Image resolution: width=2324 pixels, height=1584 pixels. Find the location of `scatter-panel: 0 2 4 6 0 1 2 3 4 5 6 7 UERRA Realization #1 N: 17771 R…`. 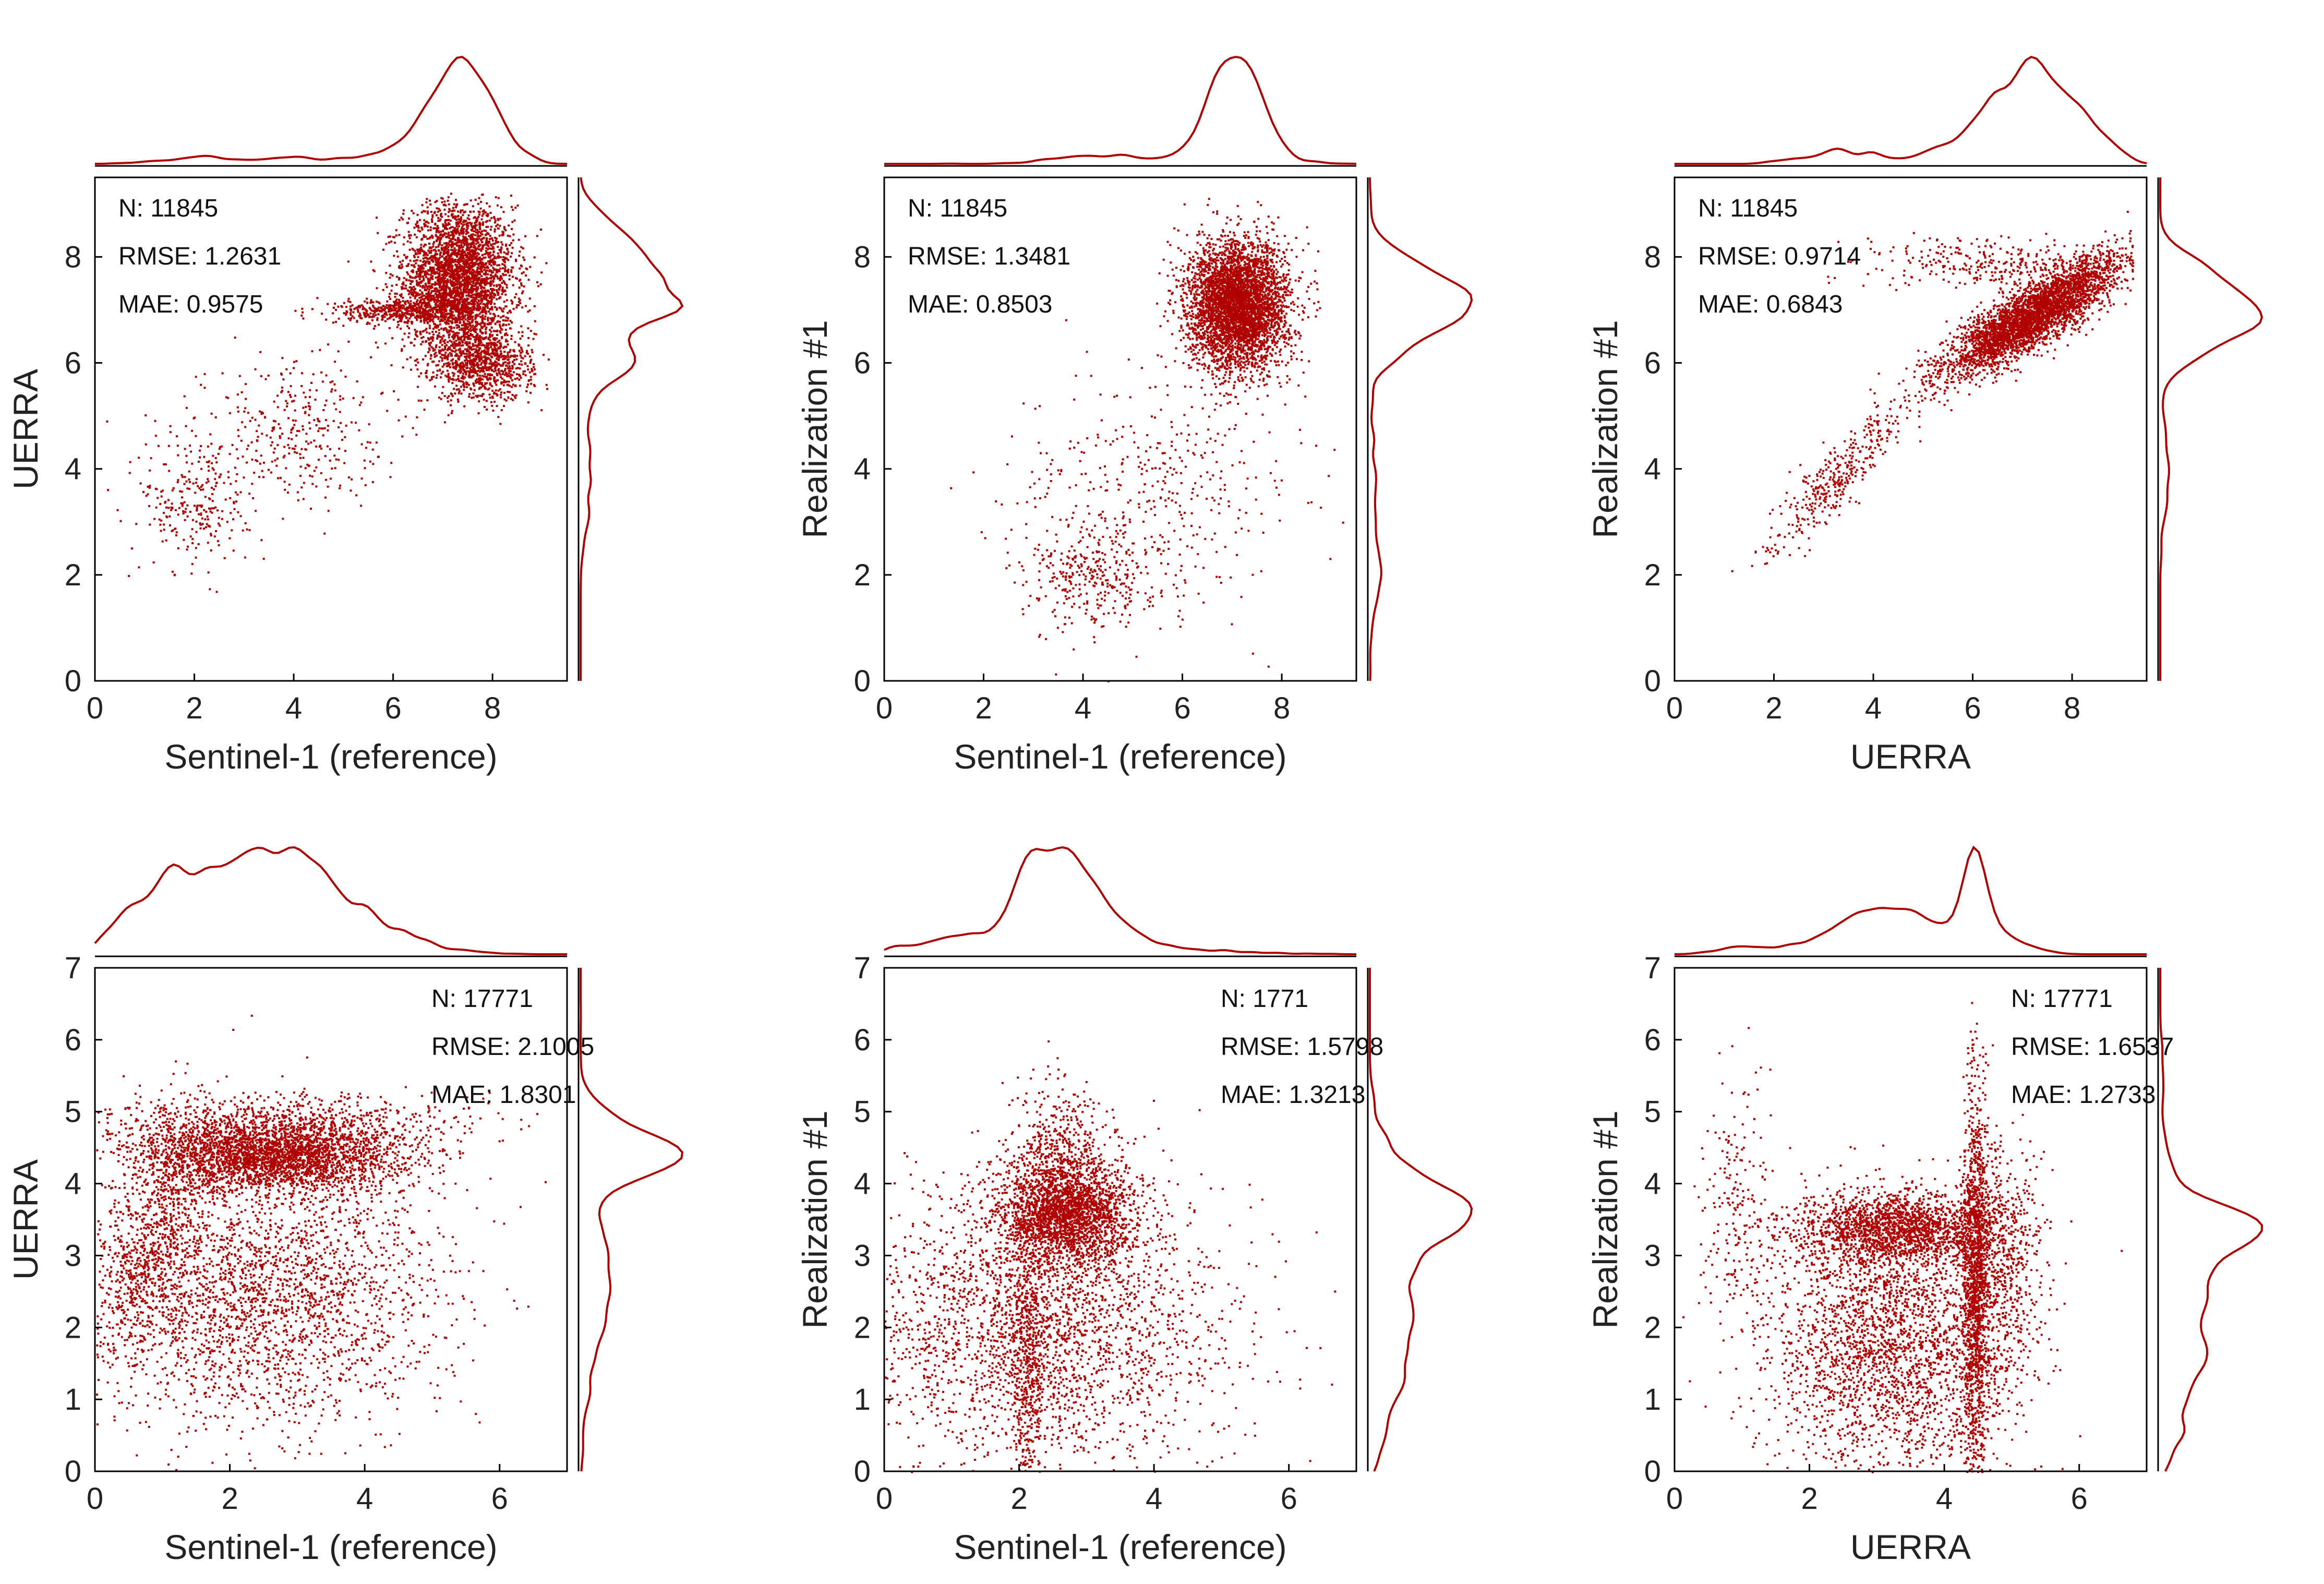

scatter-panel: 0 2 4 6 0 1 2 3 4 5 6 7 UERRA Realization #1 N: 17771 R… is located at coordinates (1924, 1206).